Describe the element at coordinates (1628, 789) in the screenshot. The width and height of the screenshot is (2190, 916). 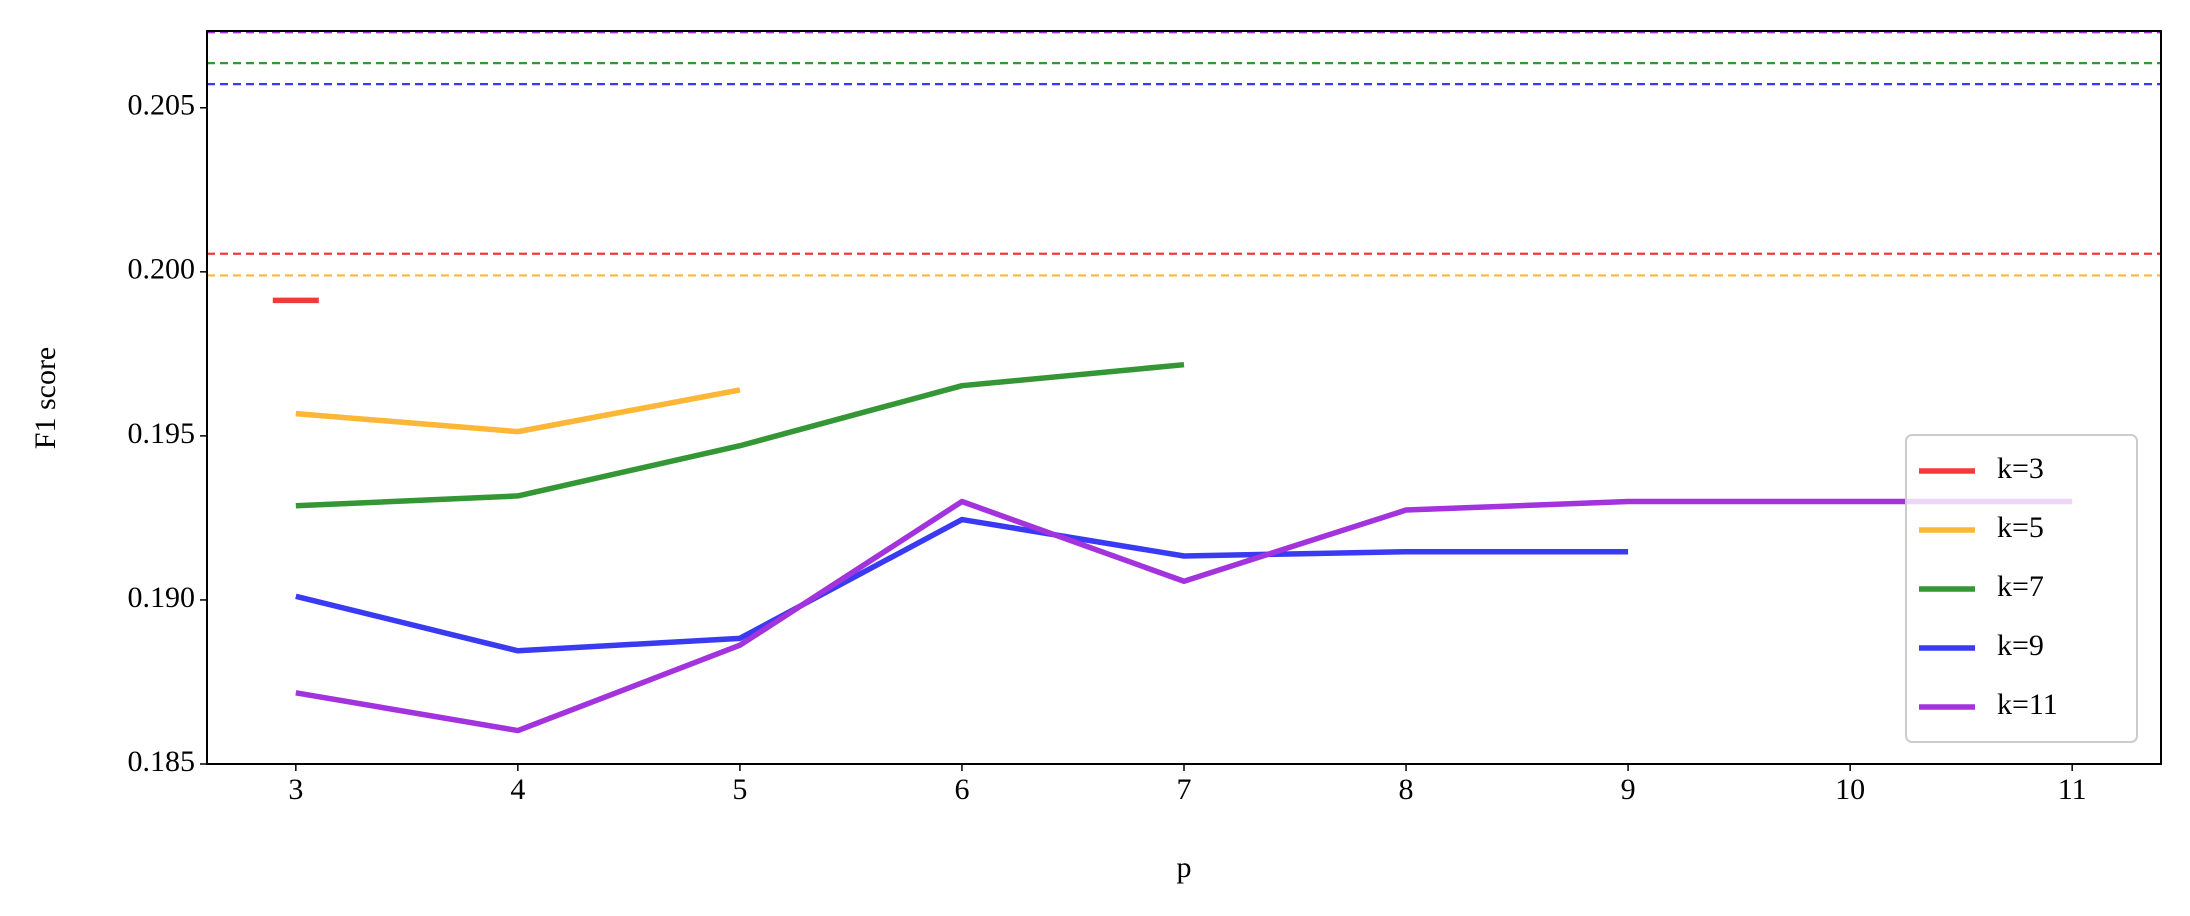
I see `x-tick-label: 9` at that location.